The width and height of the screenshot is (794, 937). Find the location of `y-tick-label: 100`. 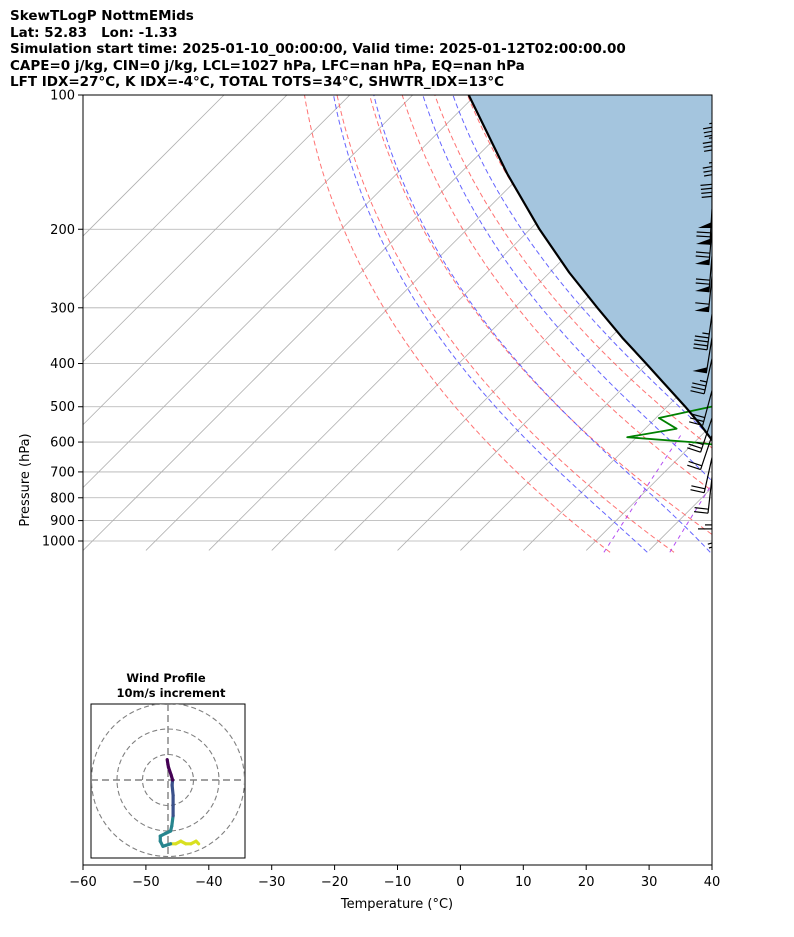

y-tick-label: 100 is located at coordinates (62, 96).